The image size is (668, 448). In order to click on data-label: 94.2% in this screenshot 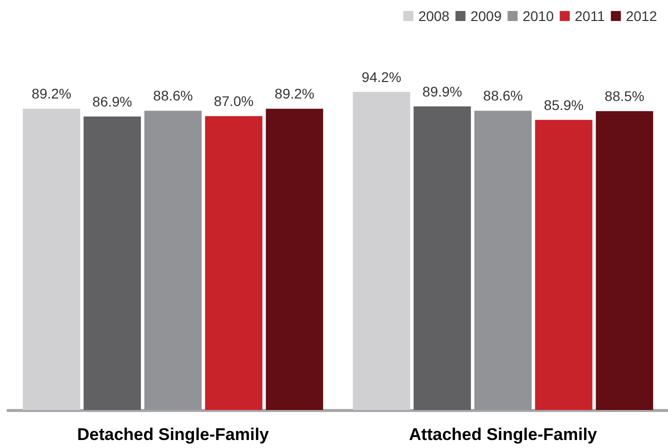, I will do `click(382, 76)`.